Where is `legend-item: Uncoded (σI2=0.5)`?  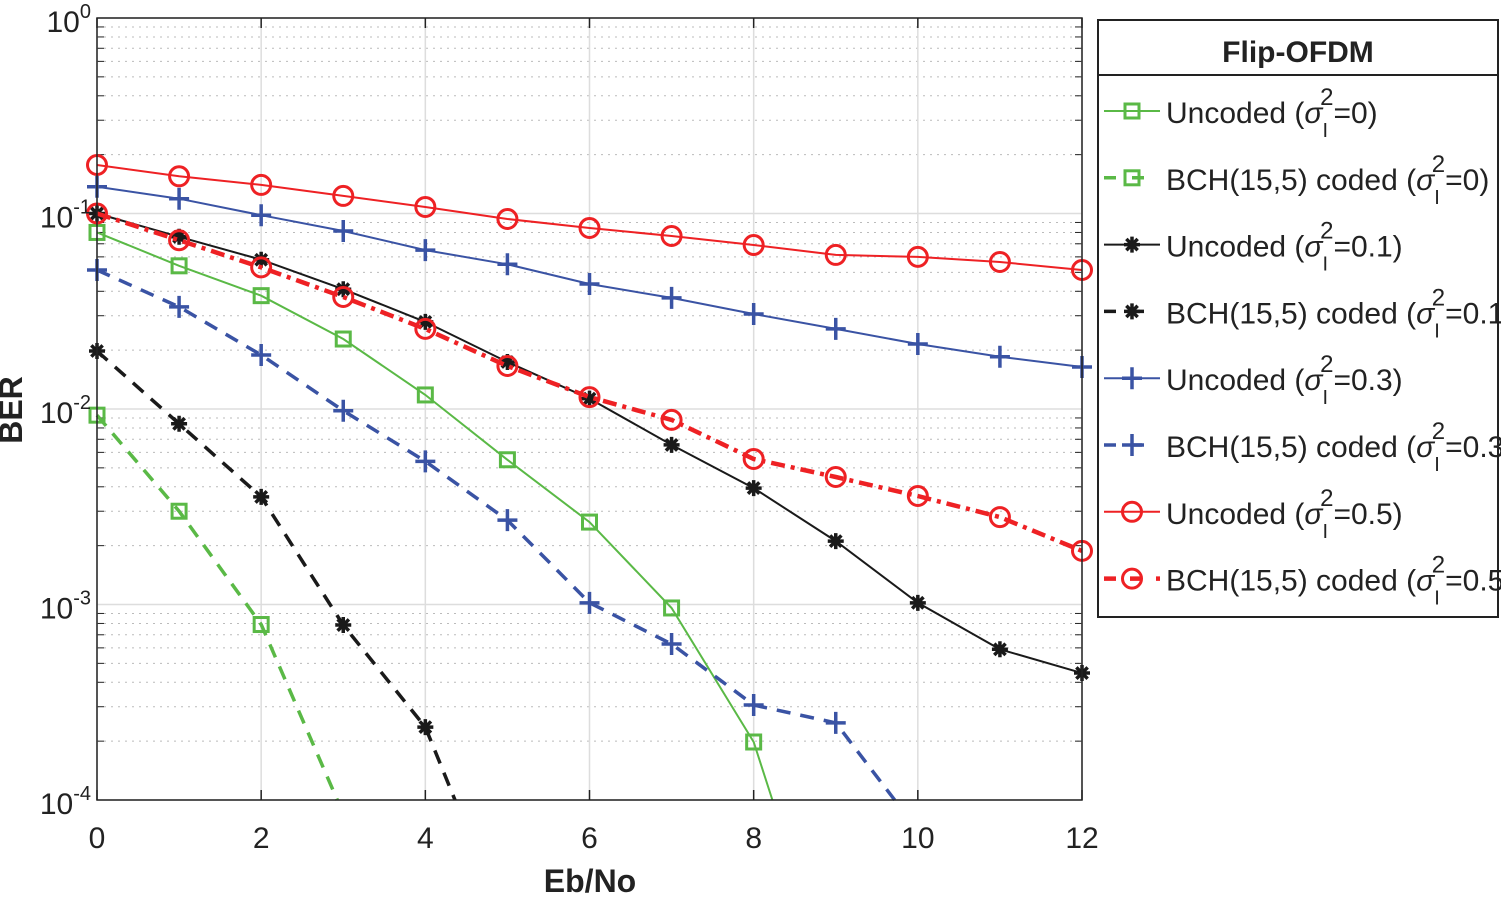
legend-item: Uncoded (σI2=0.5) is located at coordinates (1253, 514).